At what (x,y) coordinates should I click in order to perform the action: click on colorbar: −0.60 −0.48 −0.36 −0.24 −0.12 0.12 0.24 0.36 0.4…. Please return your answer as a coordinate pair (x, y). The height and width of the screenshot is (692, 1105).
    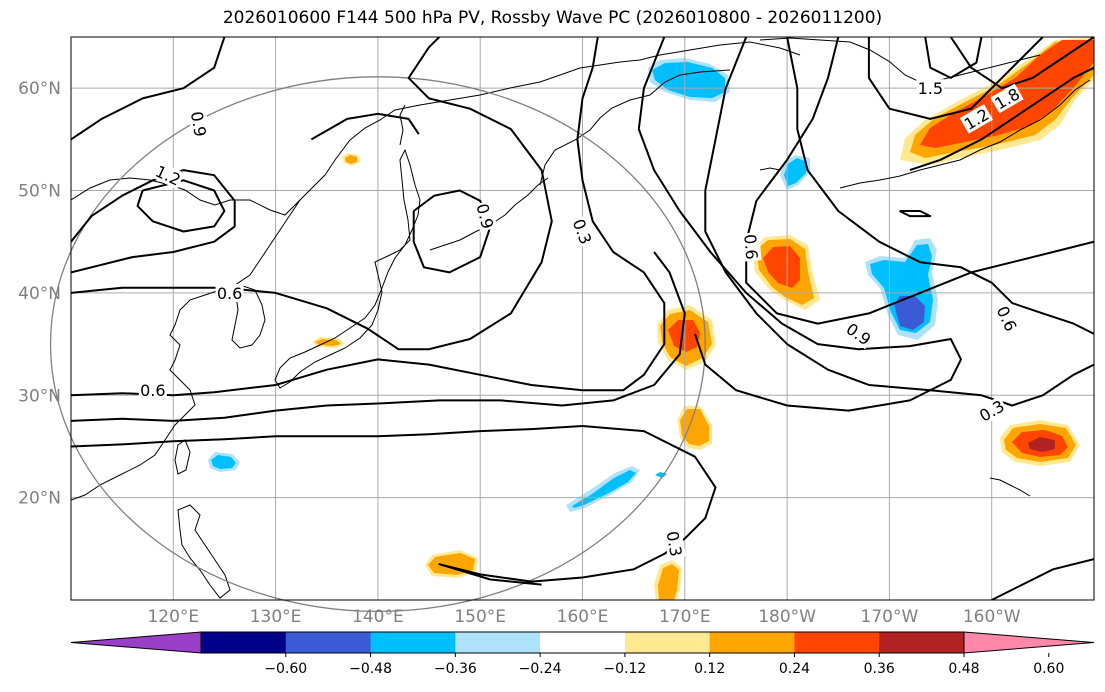
    Looking at the image, I should click on (582, 654).